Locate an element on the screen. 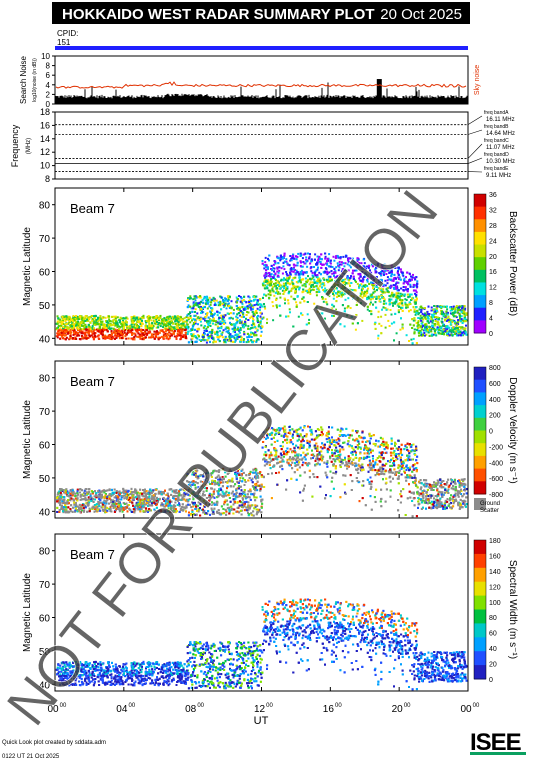  time-tick-label: 00 is located at coordinates (466, 709).